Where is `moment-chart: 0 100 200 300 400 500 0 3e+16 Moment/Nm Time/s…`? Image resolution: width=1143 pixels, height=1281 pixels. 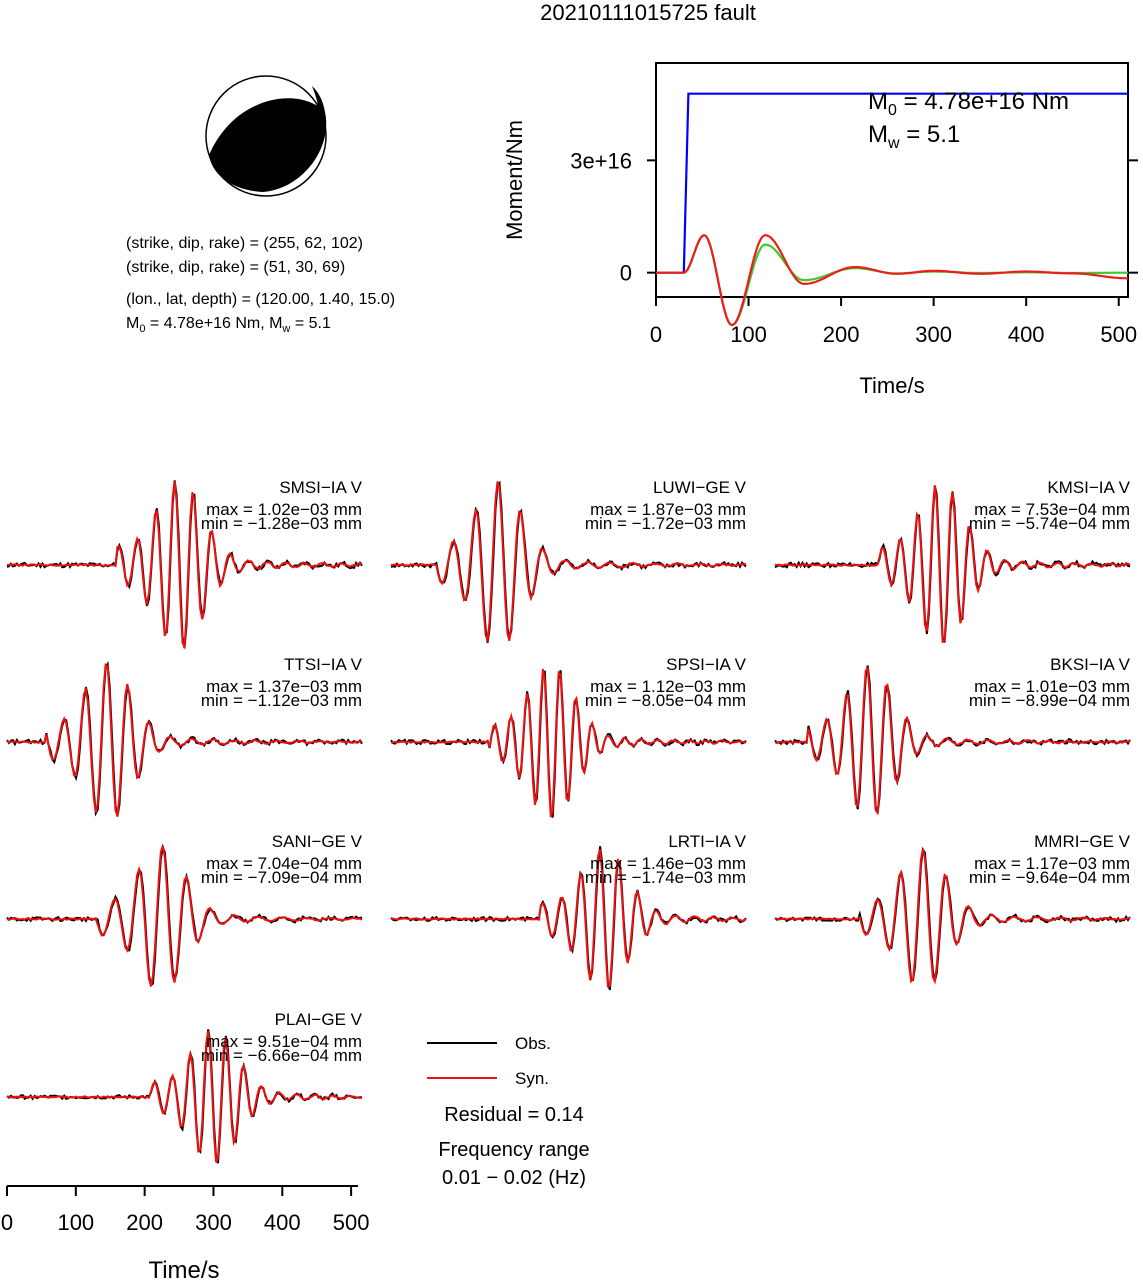 moment-chart: 0 100 200 300 400 500 0 3e+16 Moment/Nm Time/s… is located at coordinates (820, 230).